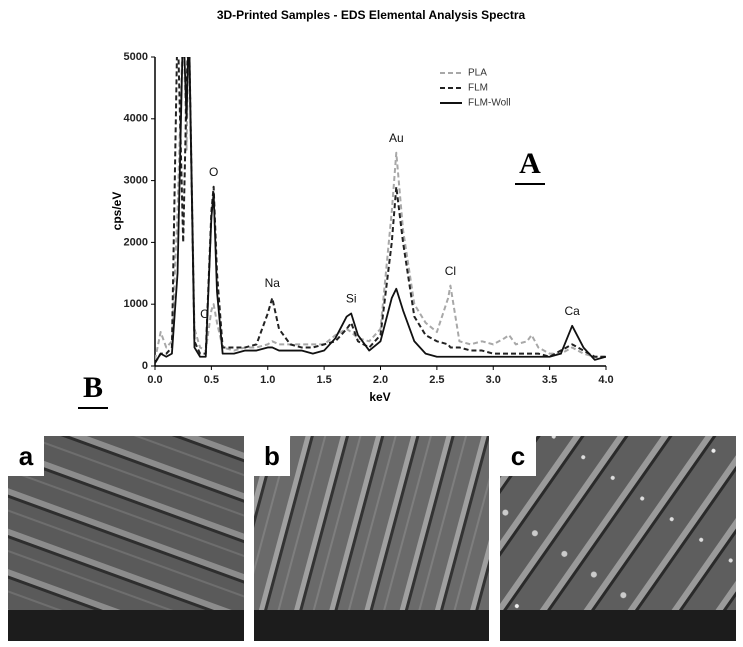 The image size is (743, 647). Describe the element at coordinates (530, 163) in the screenshot. I see `panel-label: A` at that location.